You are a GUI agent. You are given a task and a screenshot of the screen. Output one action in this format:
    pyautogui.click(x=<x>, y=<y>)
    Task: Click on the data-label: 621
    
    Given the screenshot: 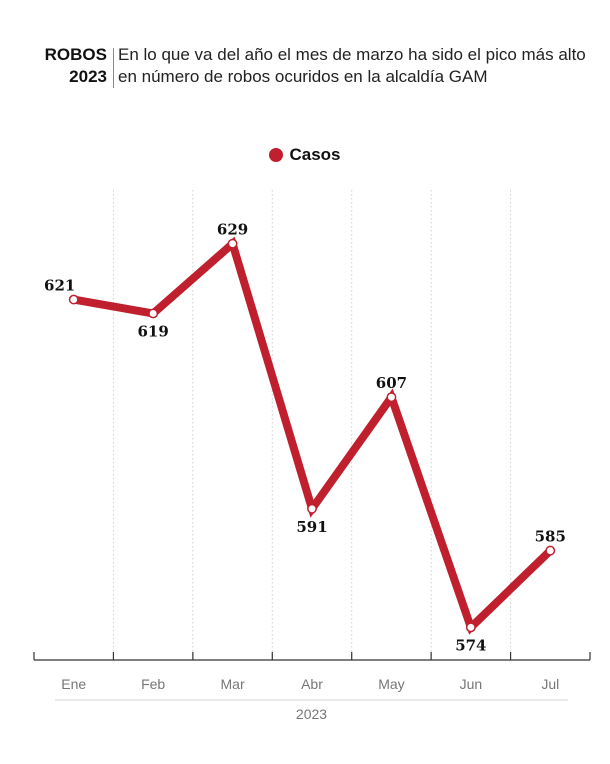 What is the action you would take?
    pyautogui.click(x=59, y=286)
    